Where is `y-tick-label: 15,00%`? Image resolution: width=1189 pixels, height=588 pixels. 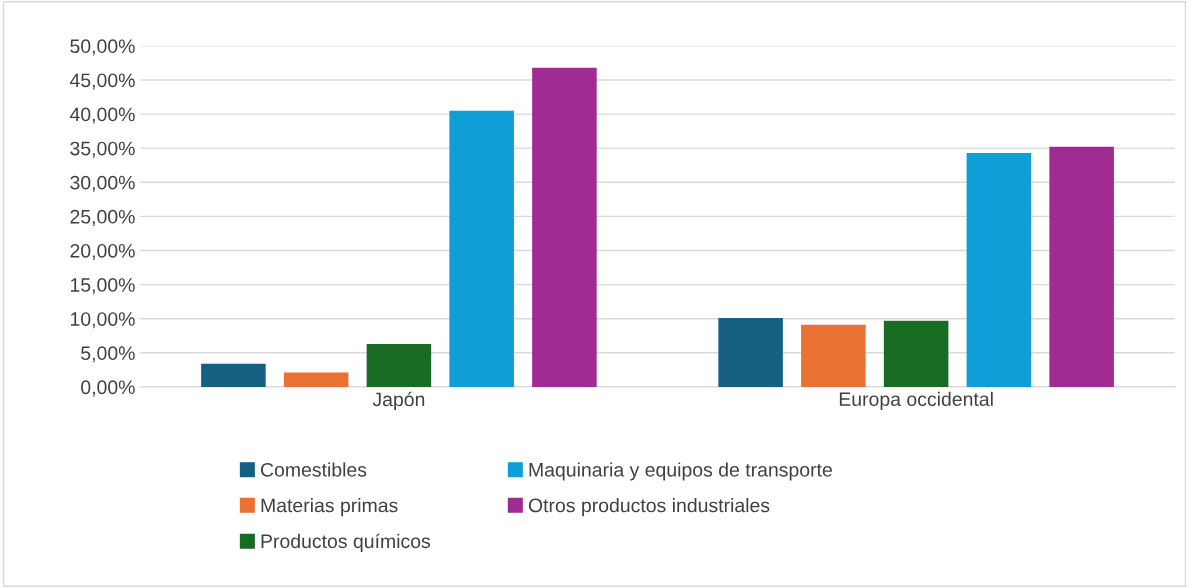 y-tick-label: 15,00% is located at coordinates (102, 286).